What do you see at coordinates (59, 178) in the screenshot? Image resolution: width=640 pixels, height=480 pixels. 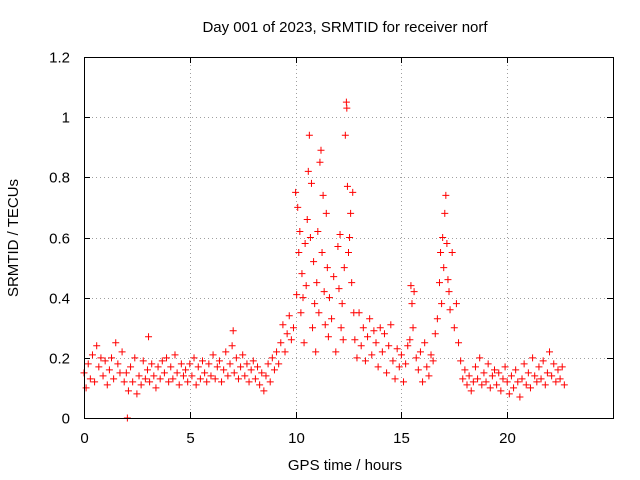 I see `y-tick-label: 0.8` at bounding box center [59, 178].